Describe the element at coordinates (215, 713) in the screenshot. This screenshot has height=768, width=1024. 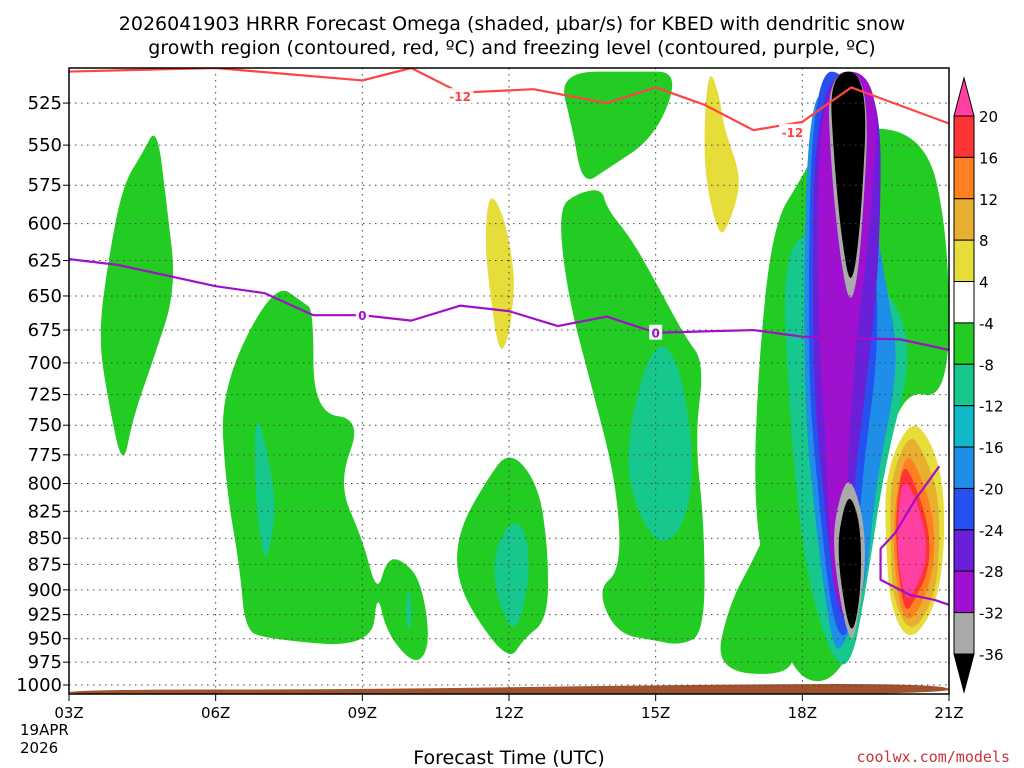
I see `x-tick-label: 06Z` at that location.